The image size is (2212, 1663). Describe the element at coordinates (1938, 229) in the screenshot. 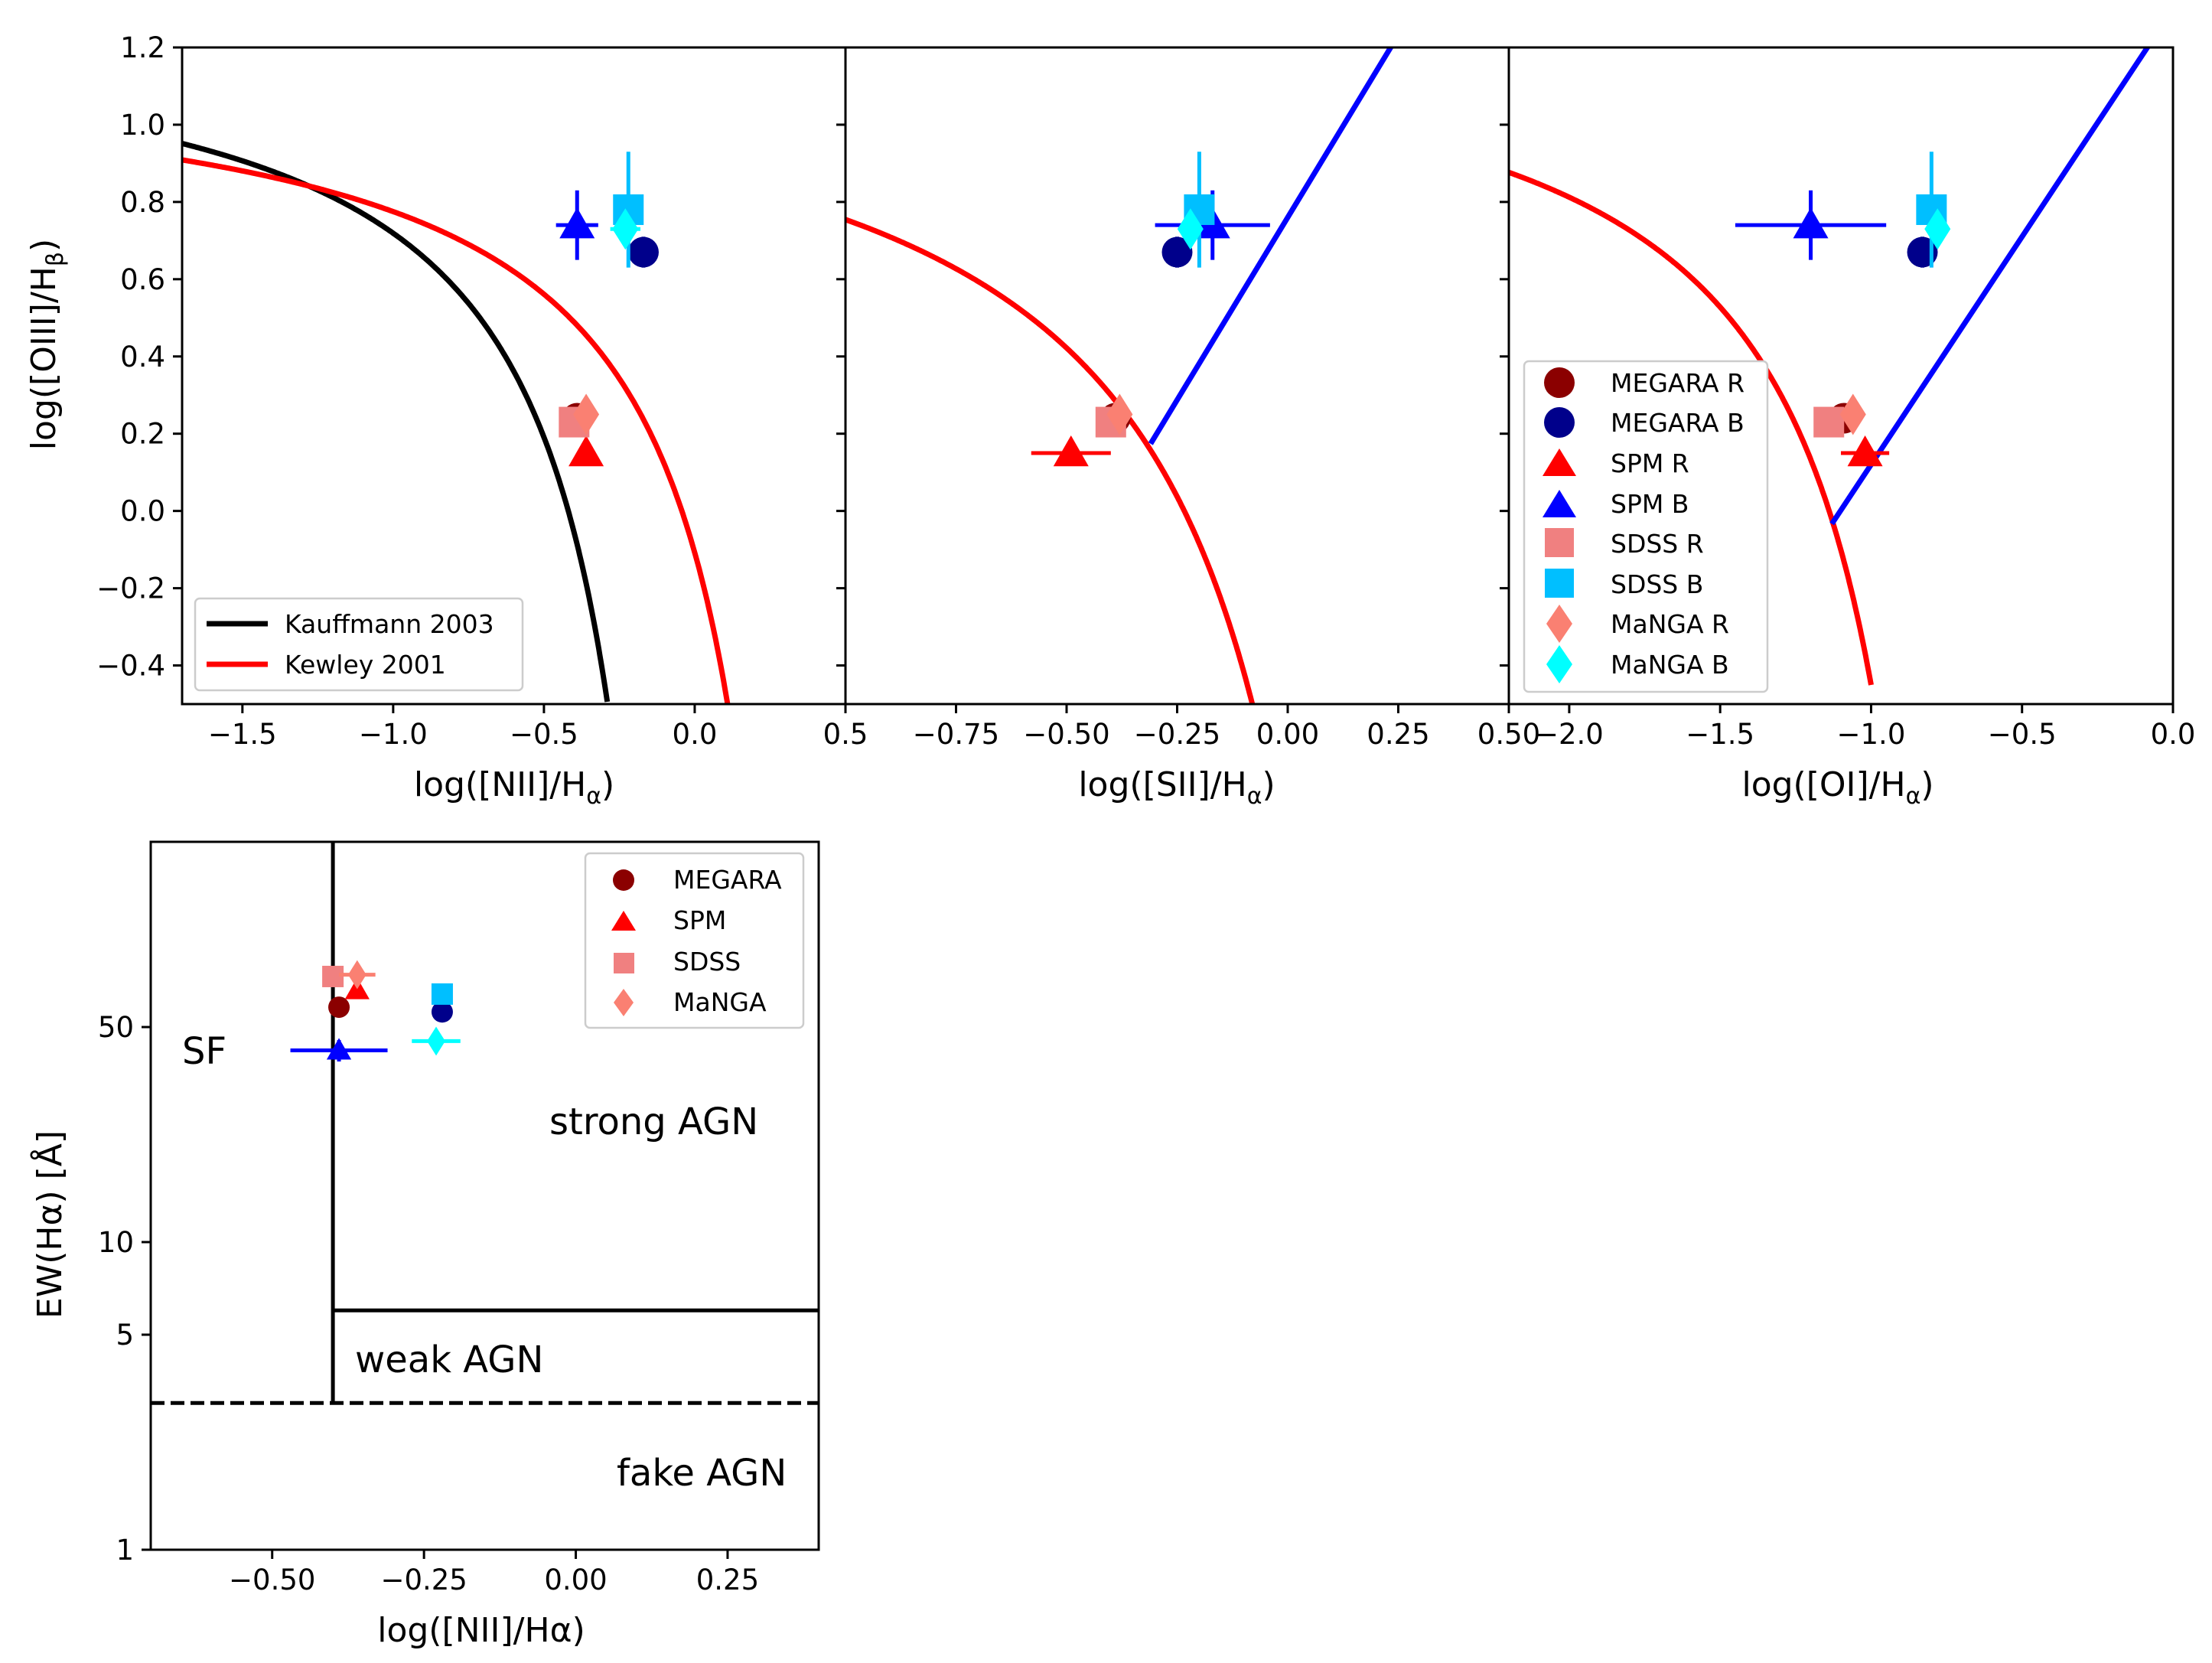

I see `oi-point-manga-b` at that location.